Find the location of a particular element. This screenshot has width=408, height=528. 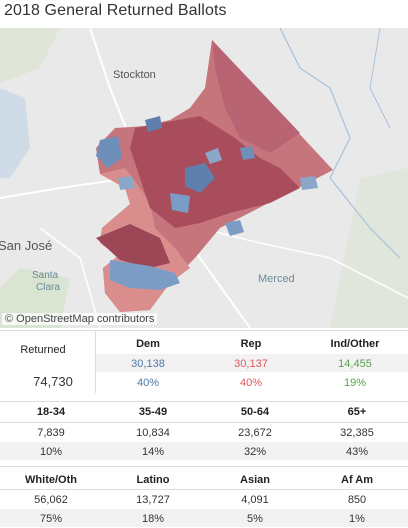

age-header-18-34: 18-34 is located at coordinates (51, 412).